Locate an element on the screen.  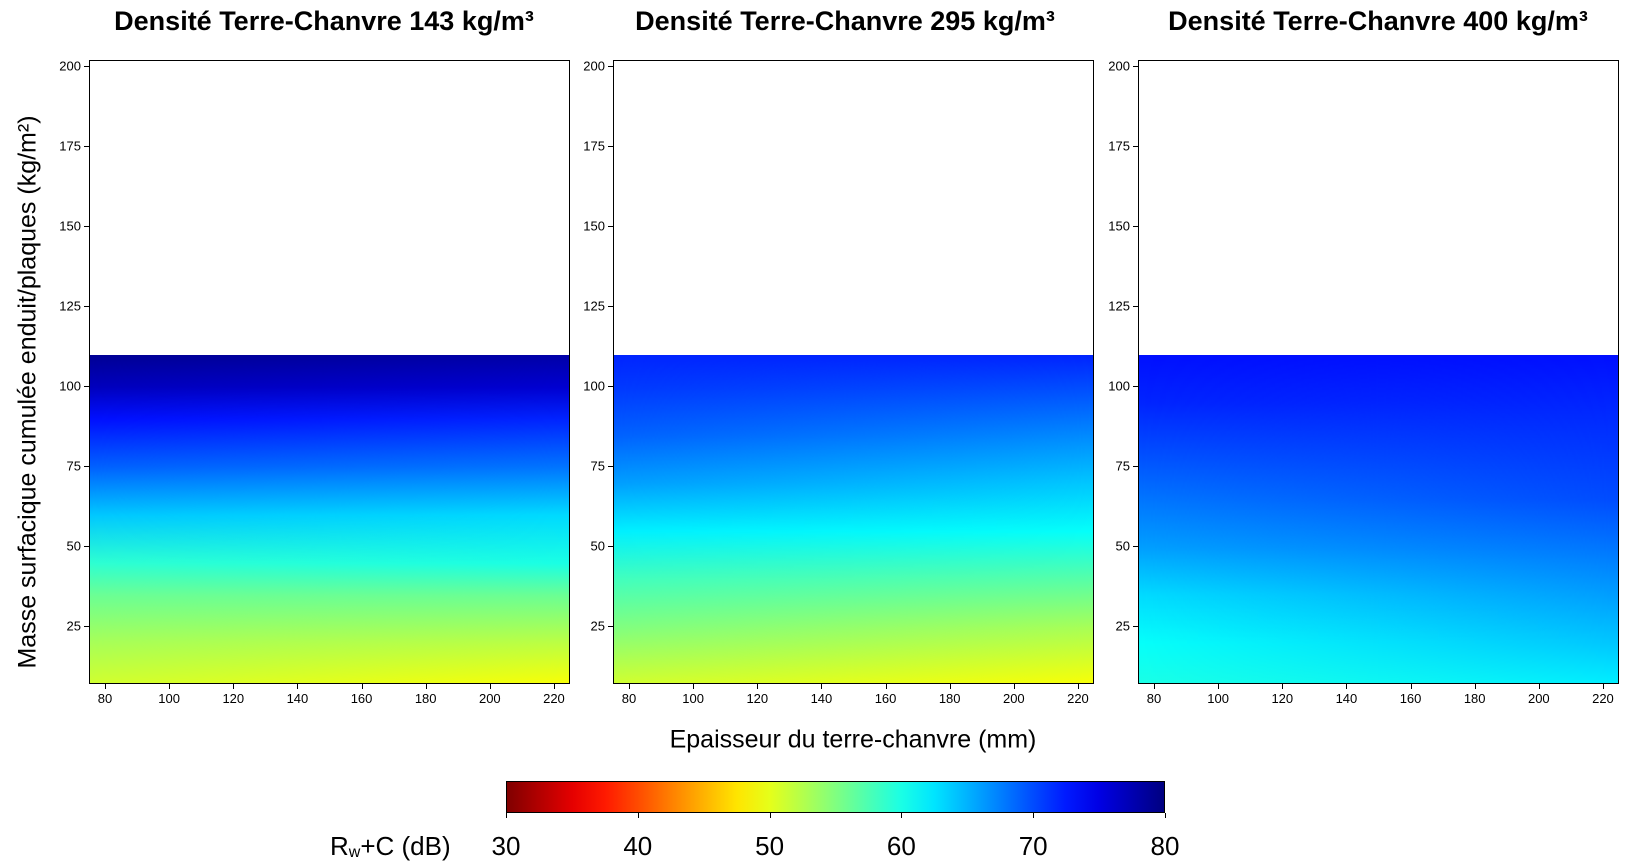
panel-2-title: Densité Terre-Chanvre 295 kg/m³ is located at coordinates (845, 21).